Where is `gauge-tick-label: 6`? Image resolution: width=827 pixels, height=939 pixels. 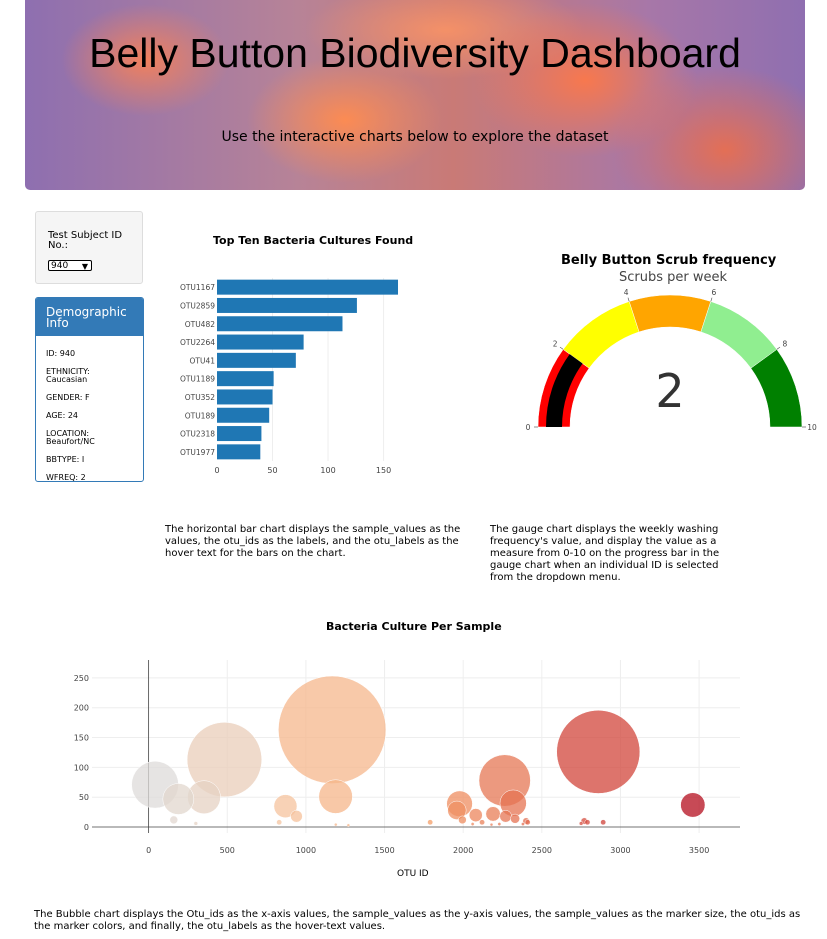 gauge-tick-label: 6 is located at coordinates (713, 292).